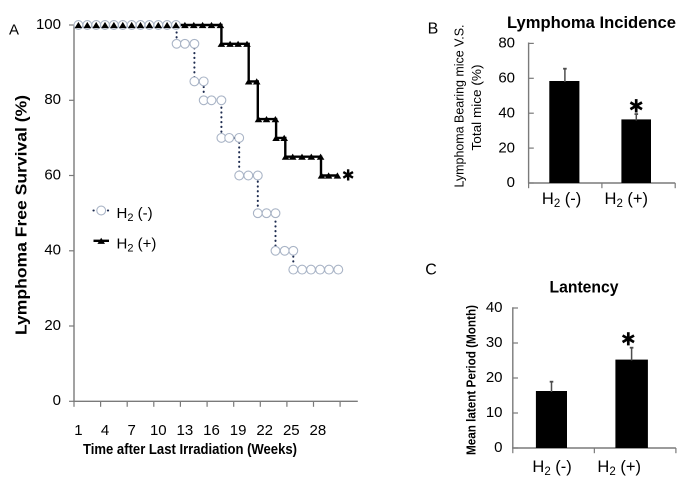  What do you see at coordinates (476, 108) in the screenshot?
I see `svg-text: Total mice (%)` at bounding box center [476, 108].